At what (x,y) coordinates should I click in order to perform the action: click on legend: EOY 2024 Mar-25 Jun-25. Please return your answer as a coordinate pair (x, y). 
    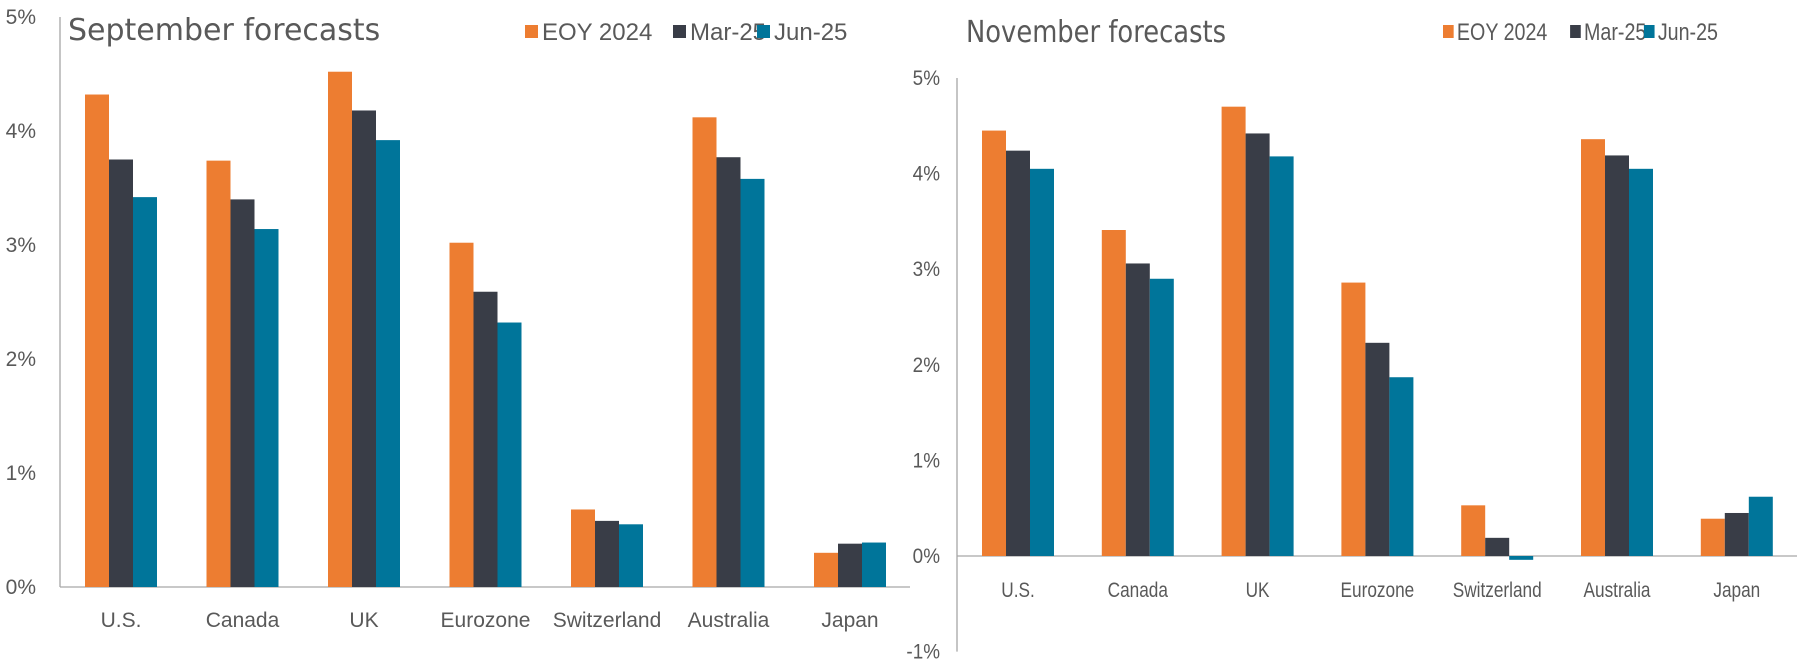
    Looking at the image, I should click on (1580, 31).